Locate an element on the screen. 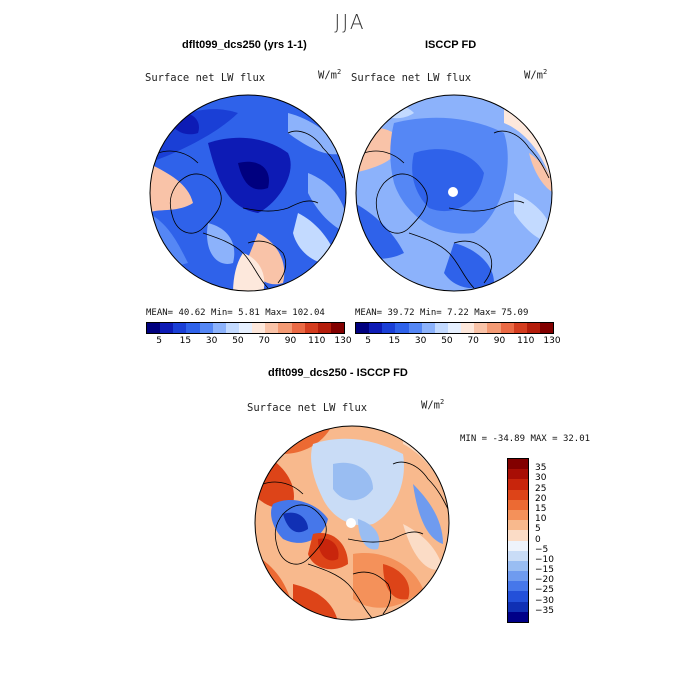  panel-obs-colorbar-ticks: 5 15 30 50 70 90 110 130 is located at coordinates (457, 342).